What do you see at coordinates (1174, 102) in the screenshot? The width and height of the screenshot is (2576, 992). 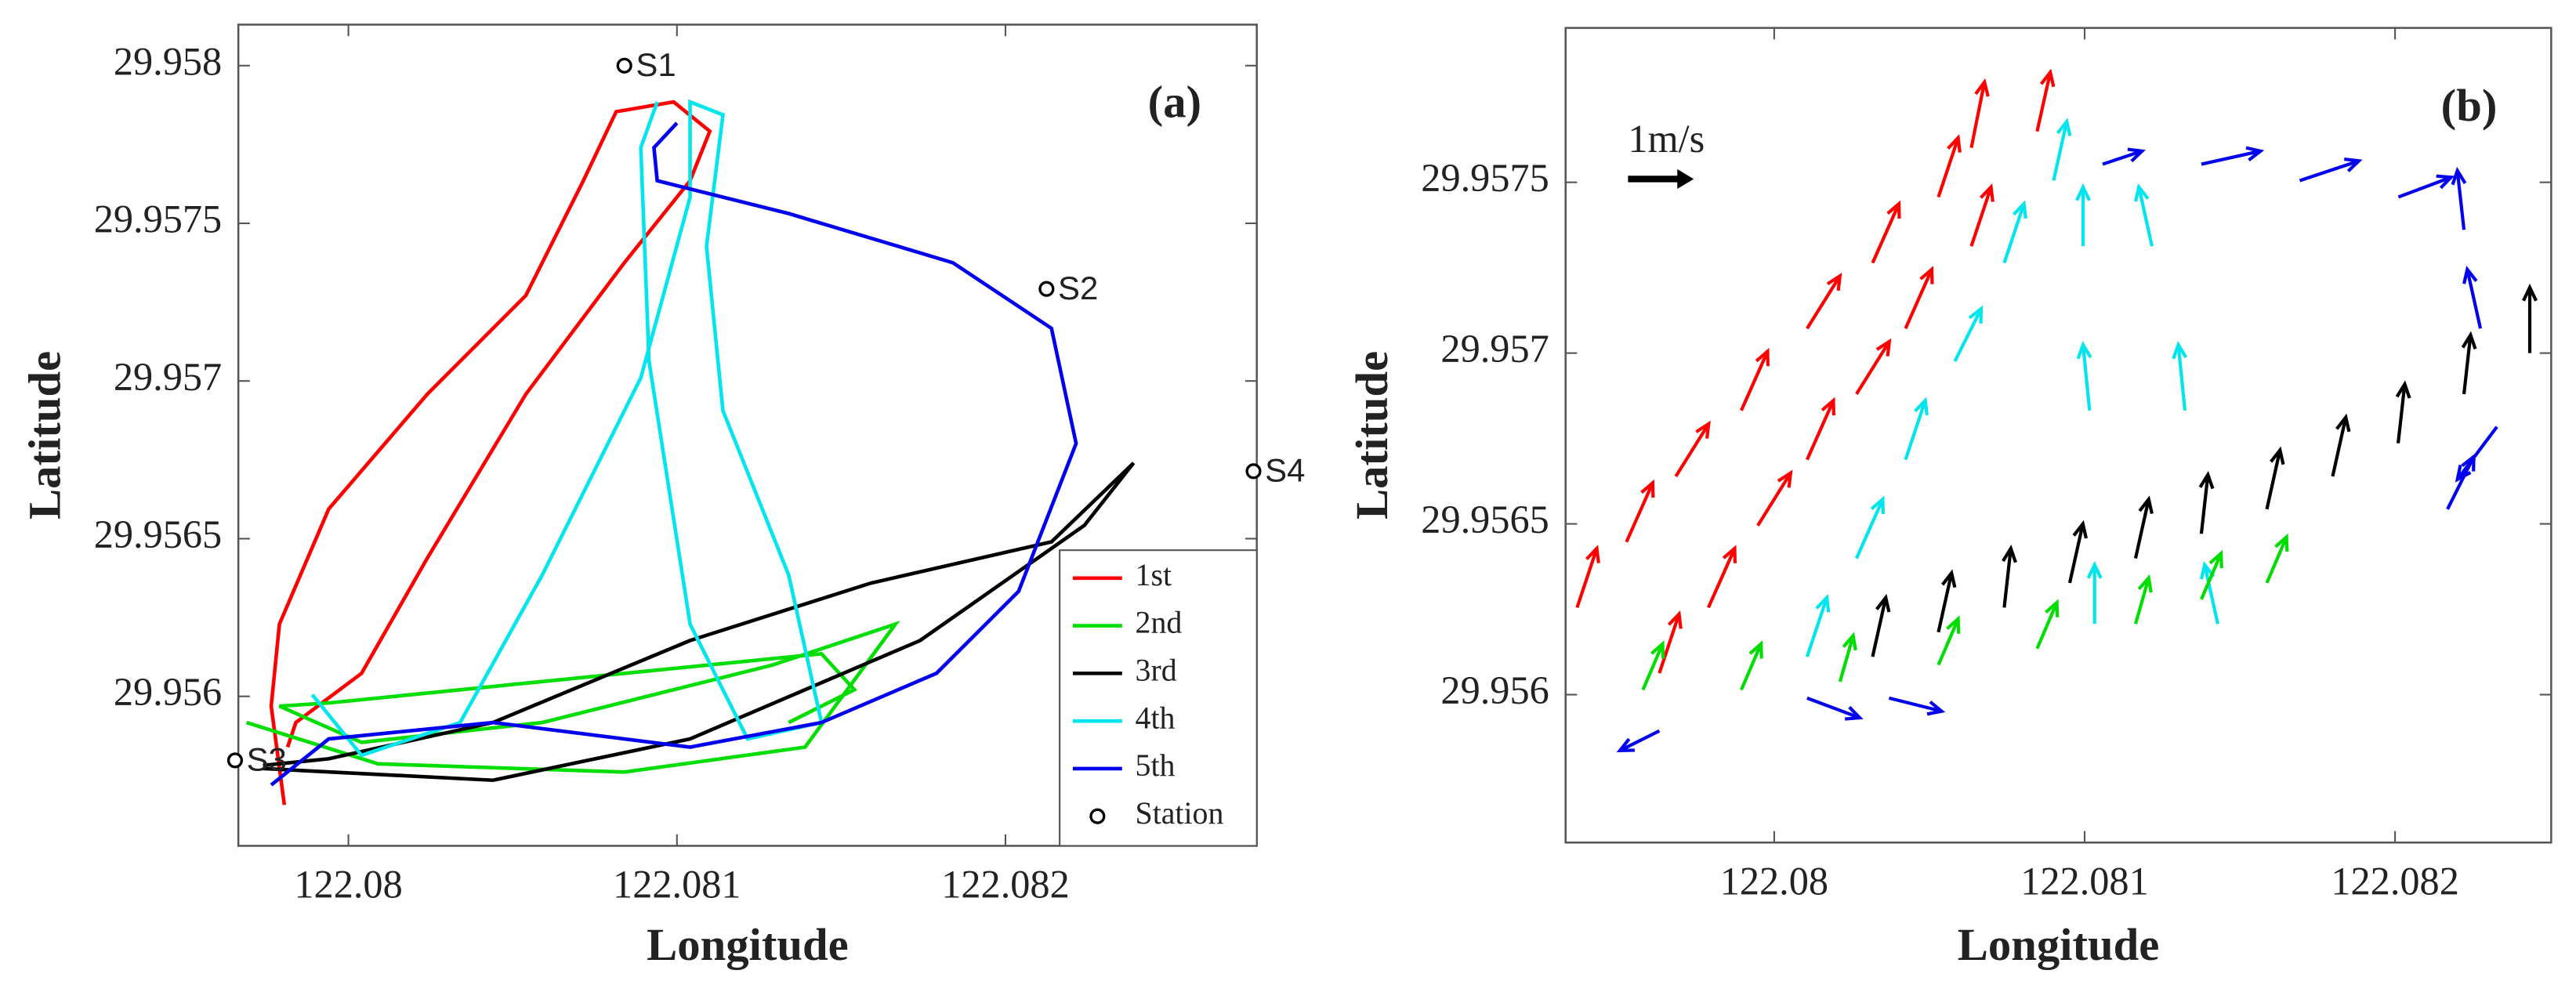 I see `panel-title: (a)` at bounding box center [1174, 102].